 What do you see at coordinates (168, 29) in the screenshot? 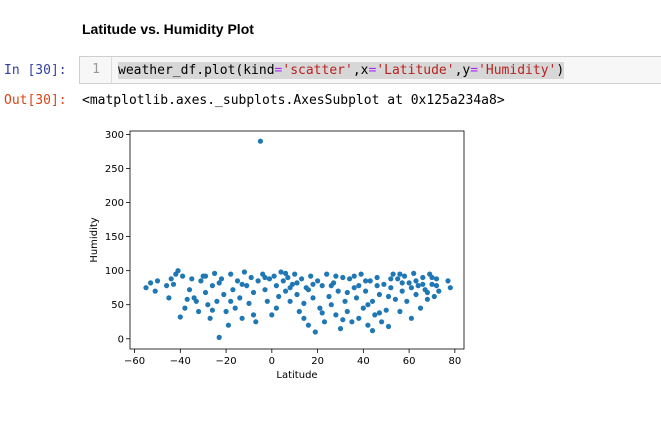
I see `markdown-heading: Latitude vs. Humidity Plot` at bounding box center [168, 29].